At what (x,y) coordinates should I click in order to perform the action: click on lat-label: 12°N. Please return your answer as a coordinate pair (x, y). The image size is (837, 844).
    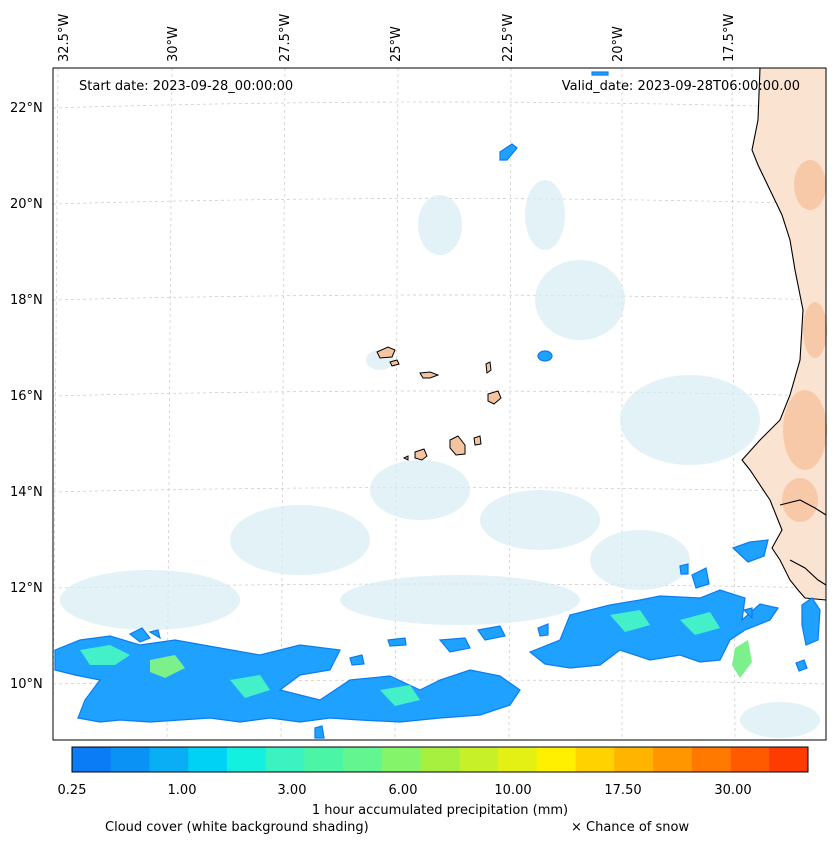
    Looking at the image, I should click on (26, 588).